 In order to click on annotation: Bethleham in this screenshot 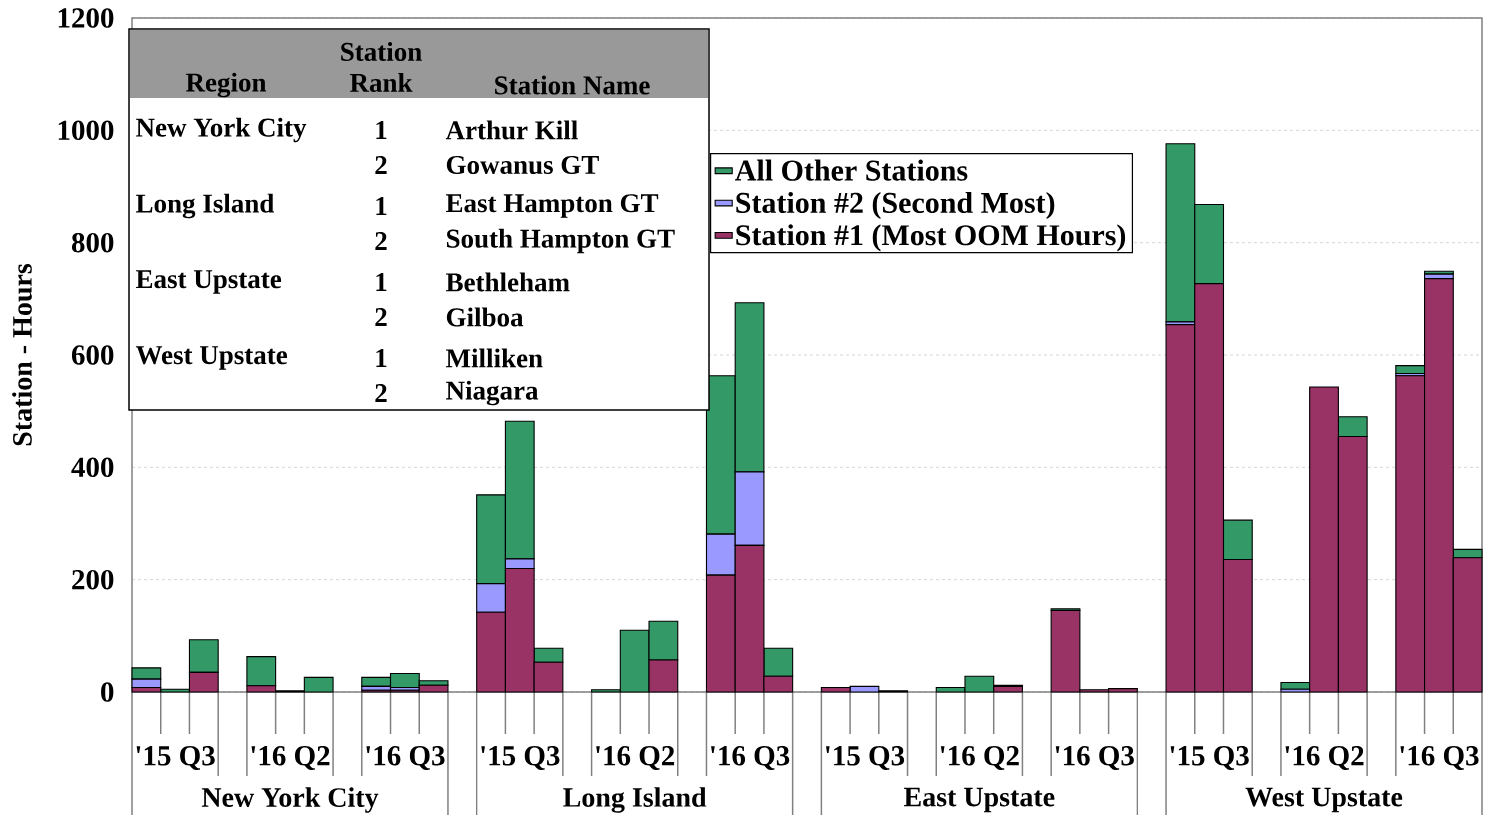, I will do `click(508, 282)`.